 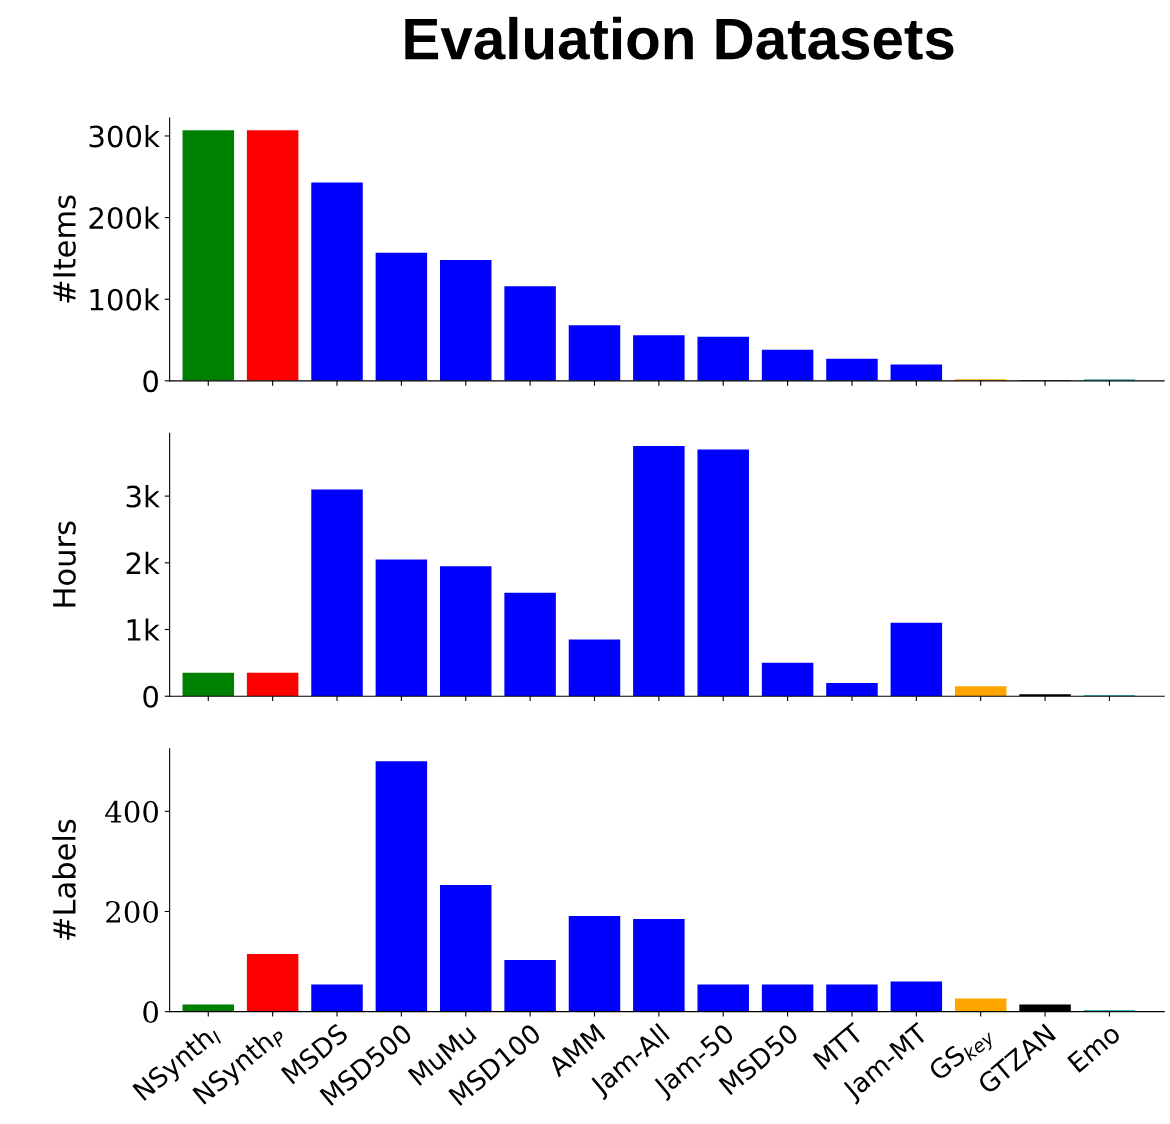 I want to click on y-axis-title: Hours, so click(x=64, y=564).